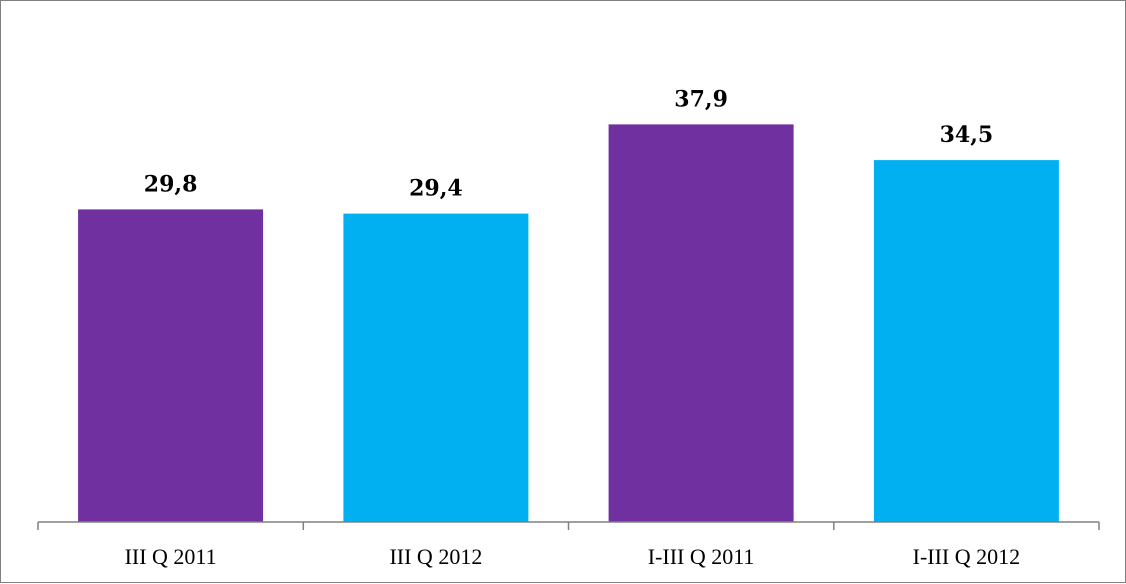 This screenshot has width=1126, height=584. Describe the element at coordinates (171, 184) in the screenshot. I see `data-label-1: 29,8` at that location.